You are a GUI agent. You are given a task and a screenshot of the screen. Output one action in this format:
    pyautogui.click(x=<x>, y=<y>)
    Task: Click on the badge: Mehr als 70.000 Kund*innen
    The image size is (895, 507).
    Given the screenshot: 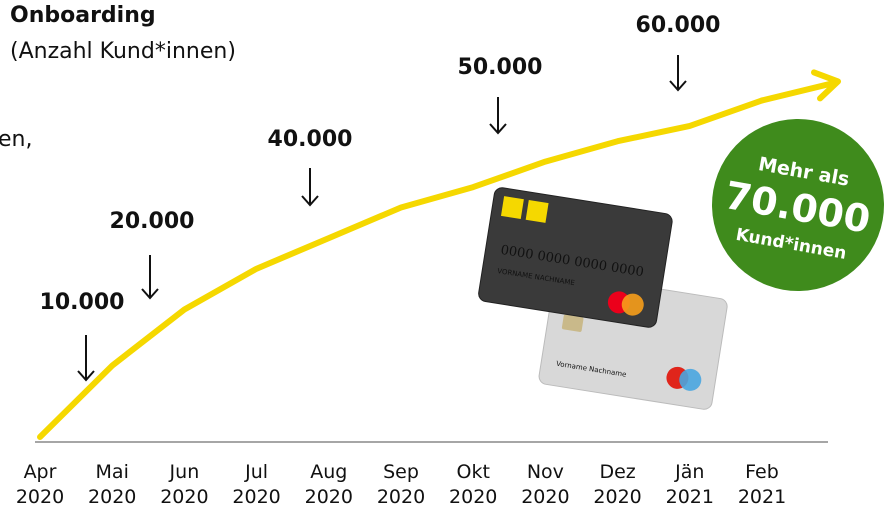 What is the action you would take?
    pyautogui.click(x=798, y=205)
    